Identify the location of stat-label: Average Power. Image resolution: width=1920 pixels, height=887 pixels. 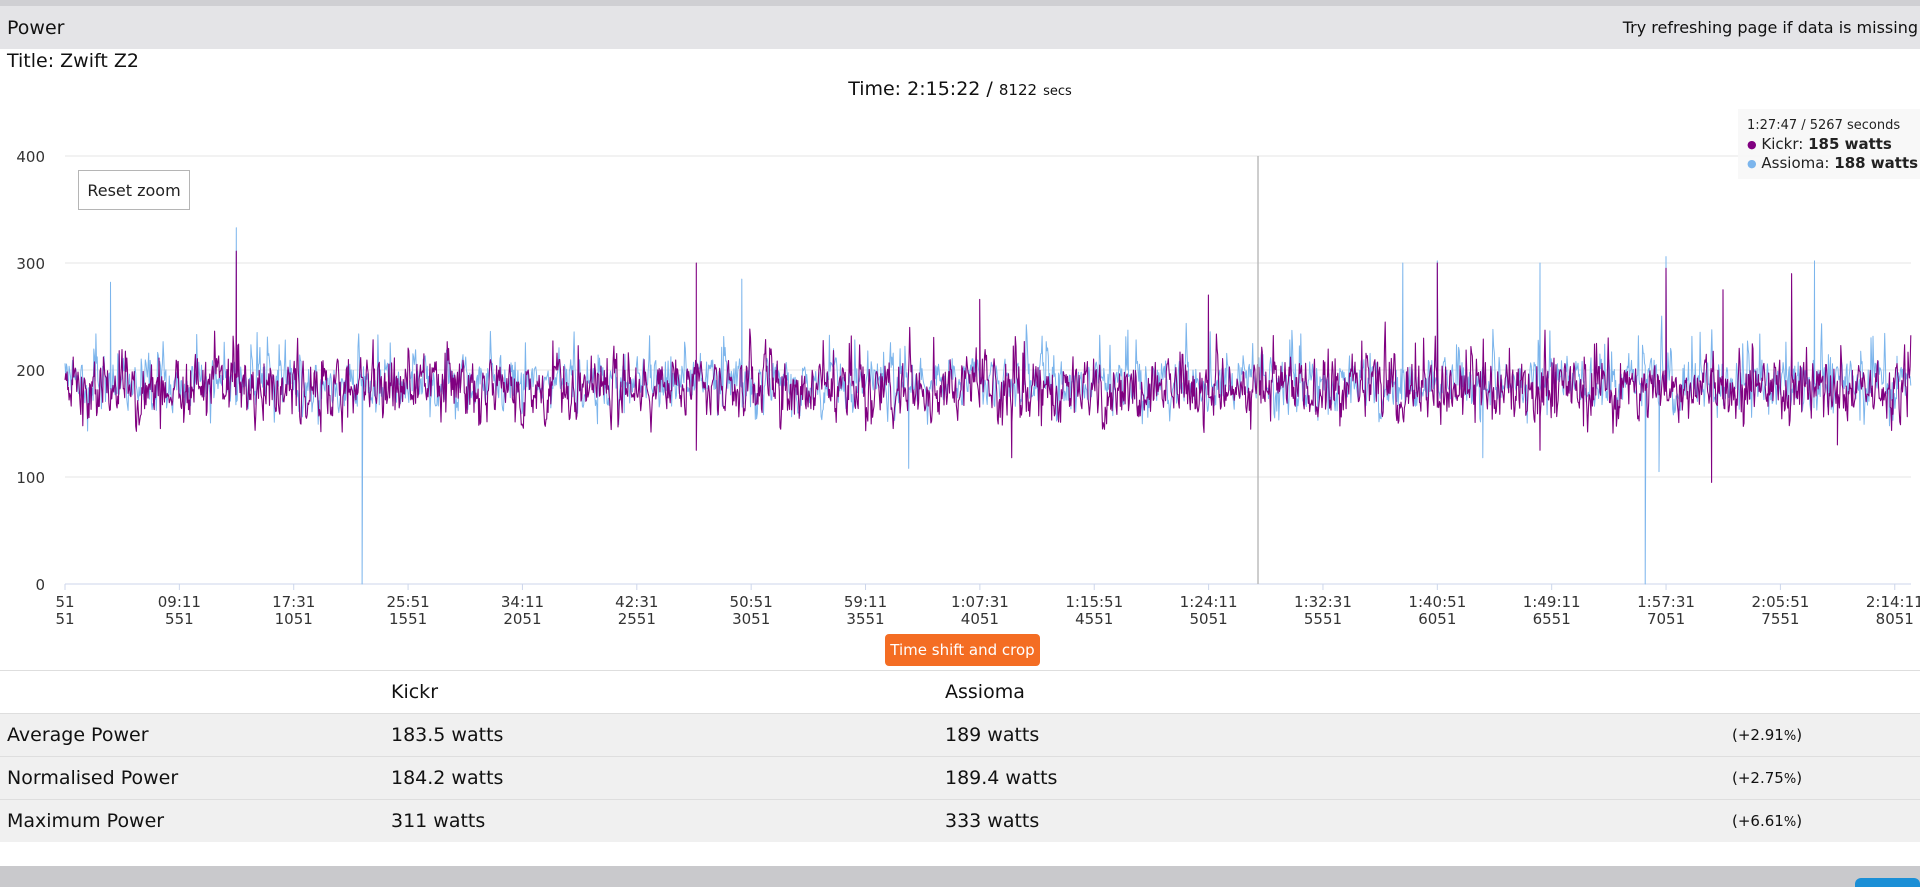
(78, 735).